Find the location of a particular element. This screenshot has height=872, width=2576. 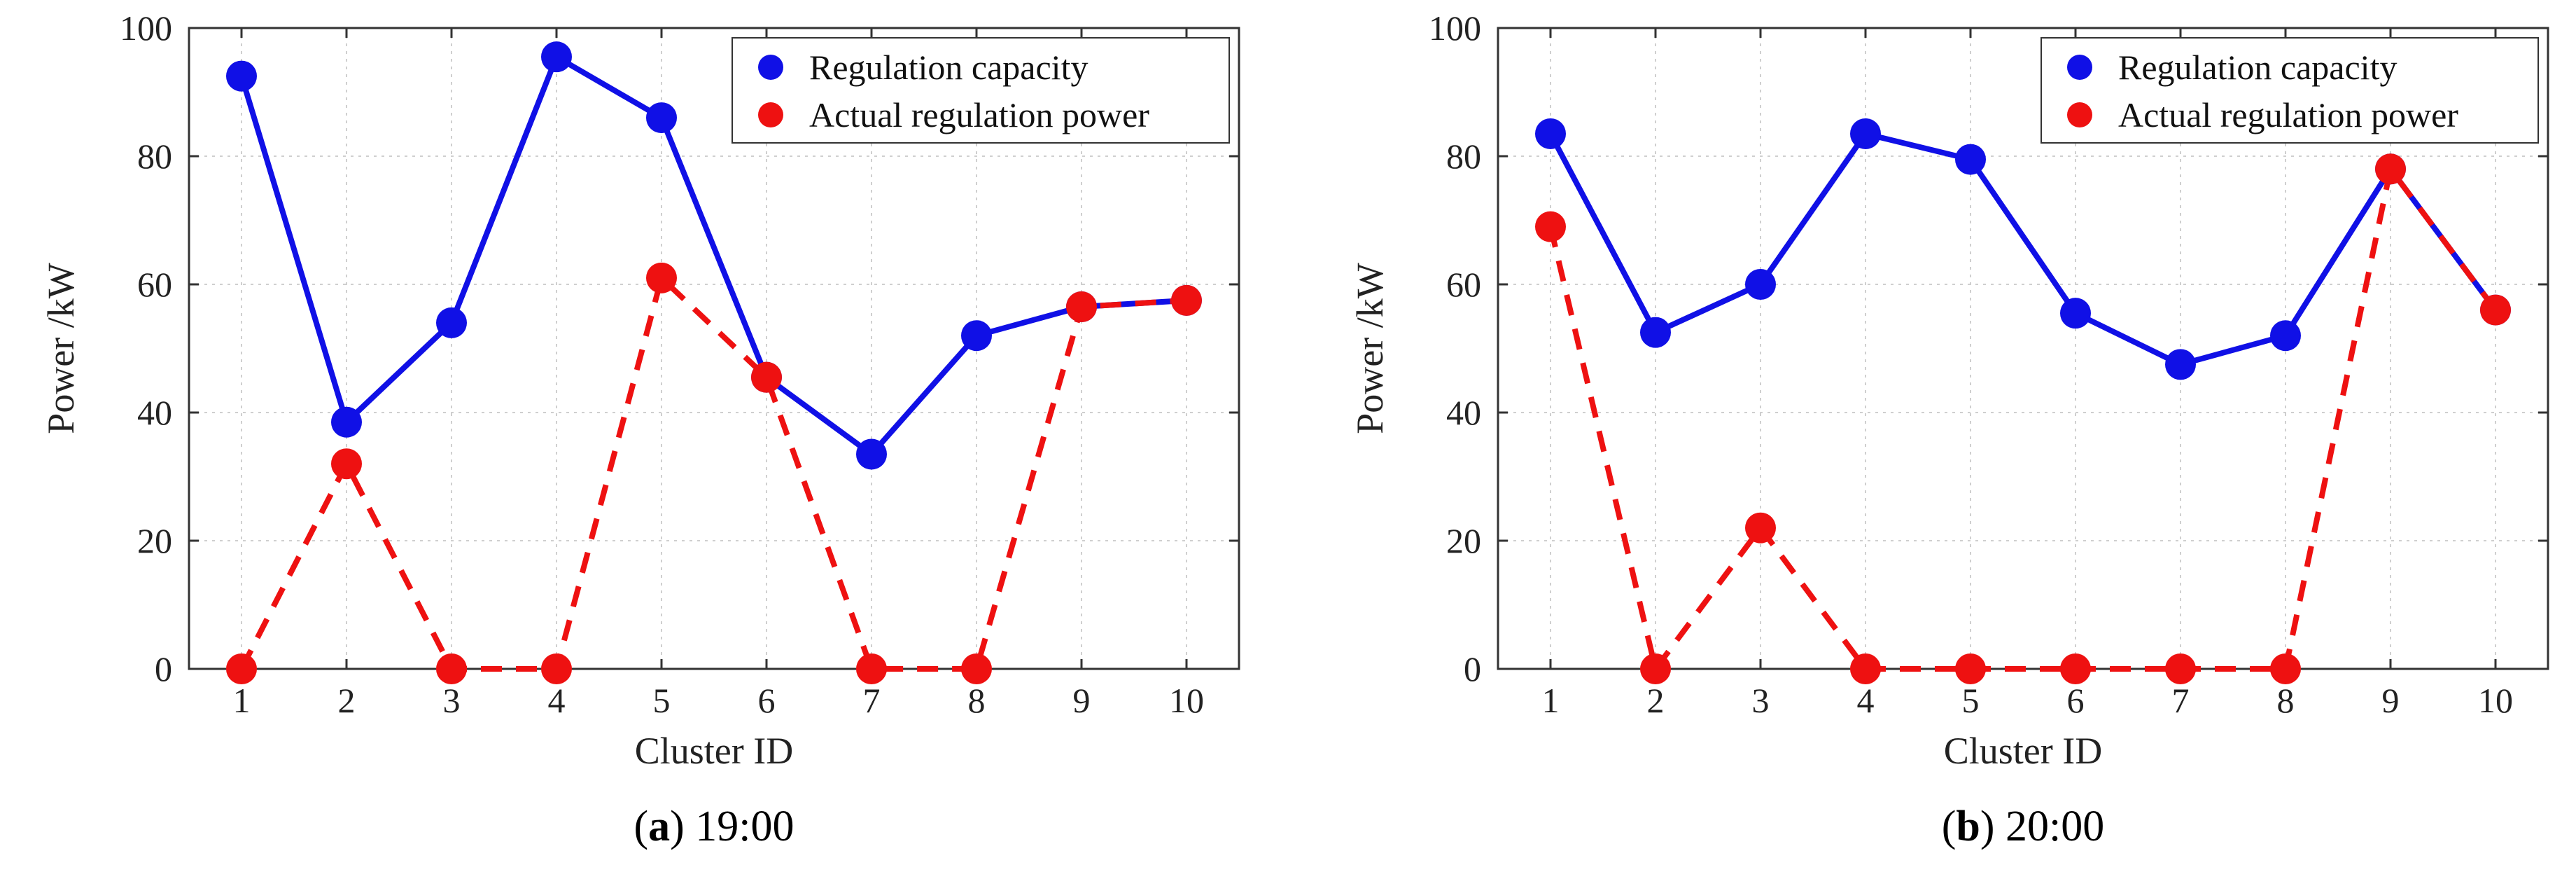

panel-time: 19:00 is located at coordinates (744, 826).